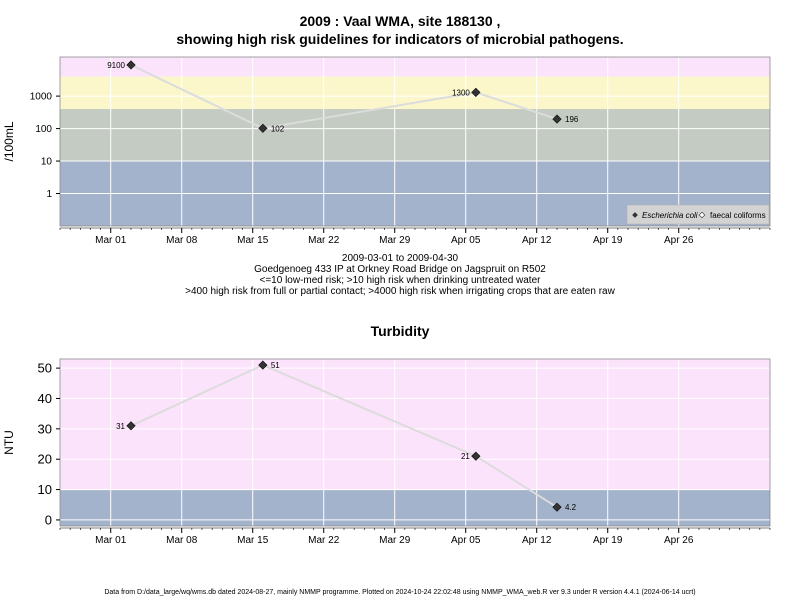 The width and height of the screenshot is (800, 600). What do you see at coordinates (400, 21) in the screenshot?
I see `chart-title-line-1: 2009 : Vaal WMA, site 188130 ,` at bounding box center [400, 21].